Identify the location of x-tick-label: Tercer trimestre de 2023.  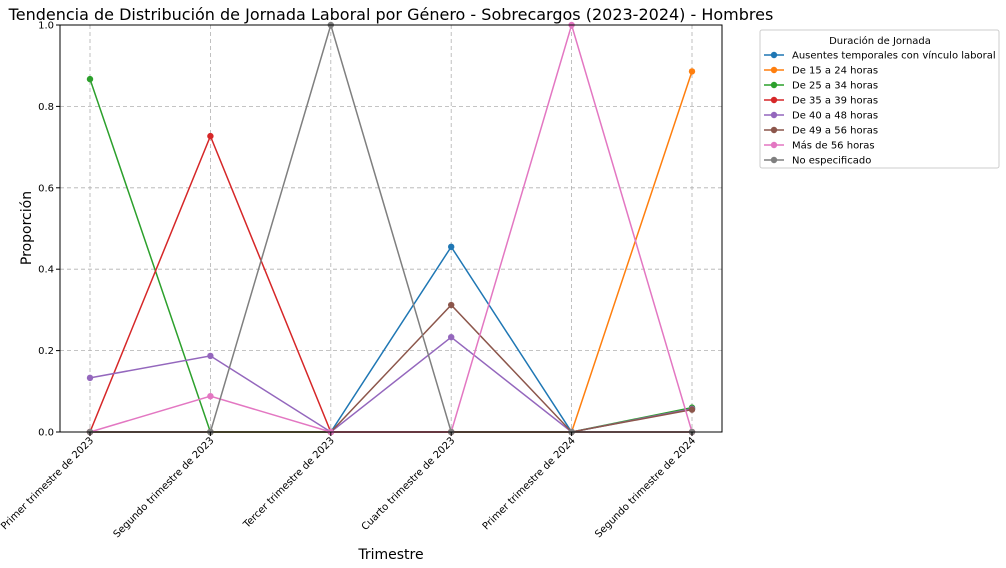
(289, 483).